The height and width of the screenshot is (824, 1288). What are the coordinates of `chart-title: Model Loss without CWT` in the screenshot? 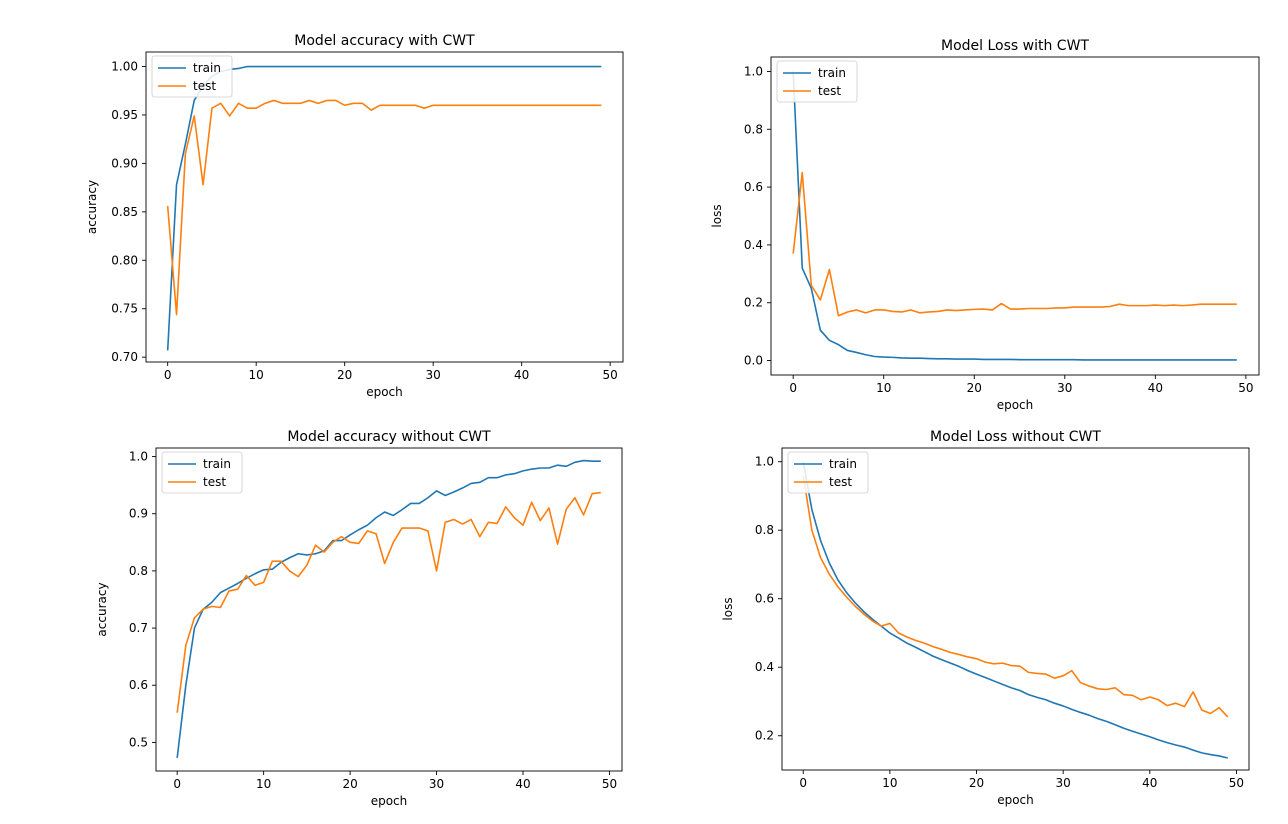 It's located at (1015, 437).